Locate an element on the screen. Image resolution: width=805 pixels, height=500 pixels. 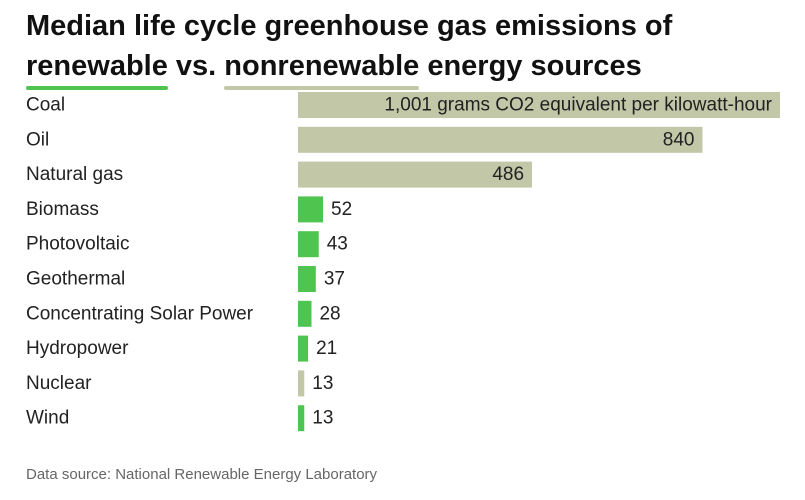
value-label-biomass: 52 is located at coordinates (341, 209).